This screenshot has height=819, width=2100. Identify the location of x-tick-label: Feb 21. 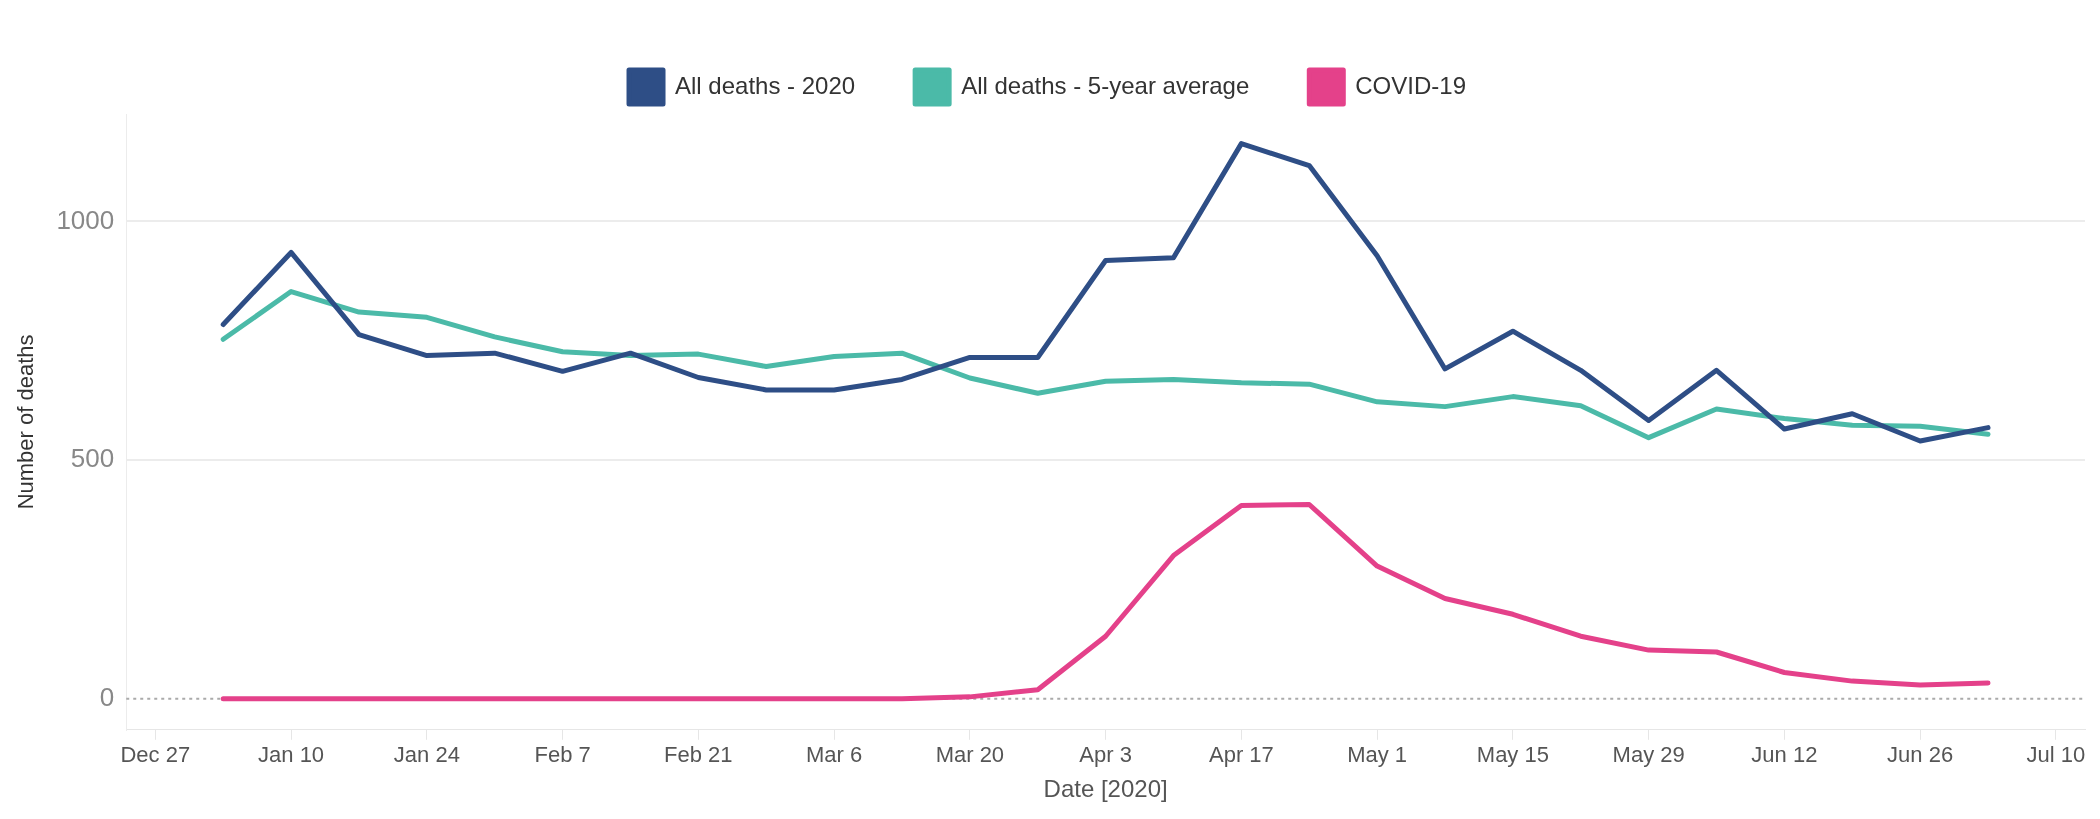
(698, 755).